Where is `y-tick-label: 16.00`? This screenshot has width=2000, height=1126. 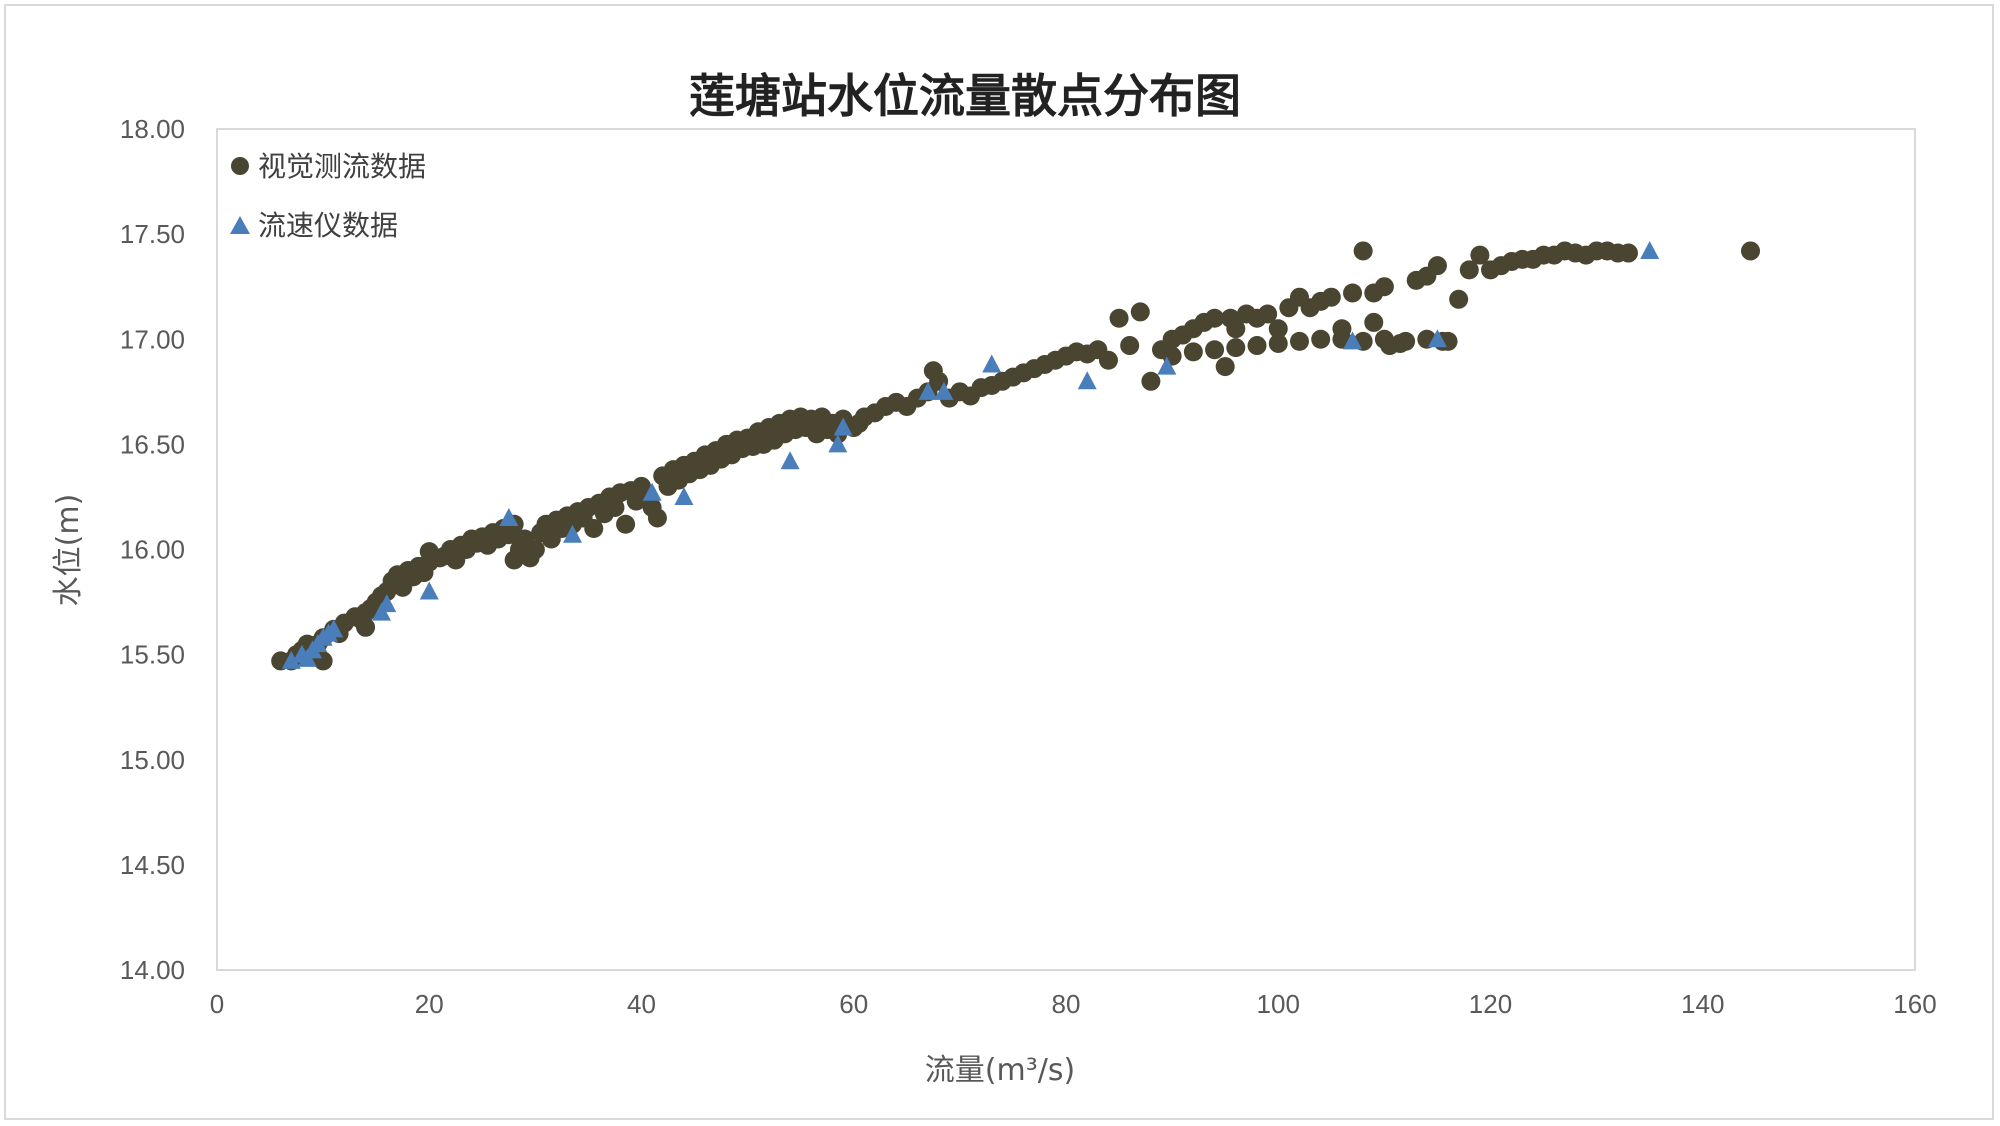
y-tick-label: 16.00 is located at coordinates (152, 550).